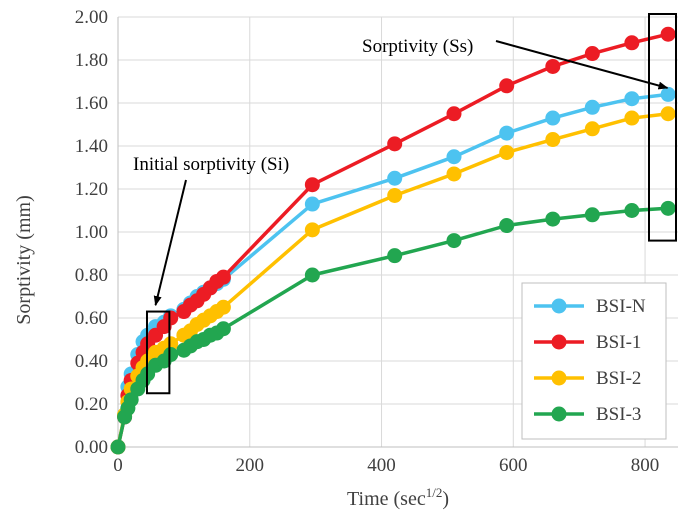  What do you see at coordinates (91, 17) in the screenshot?
I see `y-tick-label-10: 2.00` at bounding box center [91, 17].